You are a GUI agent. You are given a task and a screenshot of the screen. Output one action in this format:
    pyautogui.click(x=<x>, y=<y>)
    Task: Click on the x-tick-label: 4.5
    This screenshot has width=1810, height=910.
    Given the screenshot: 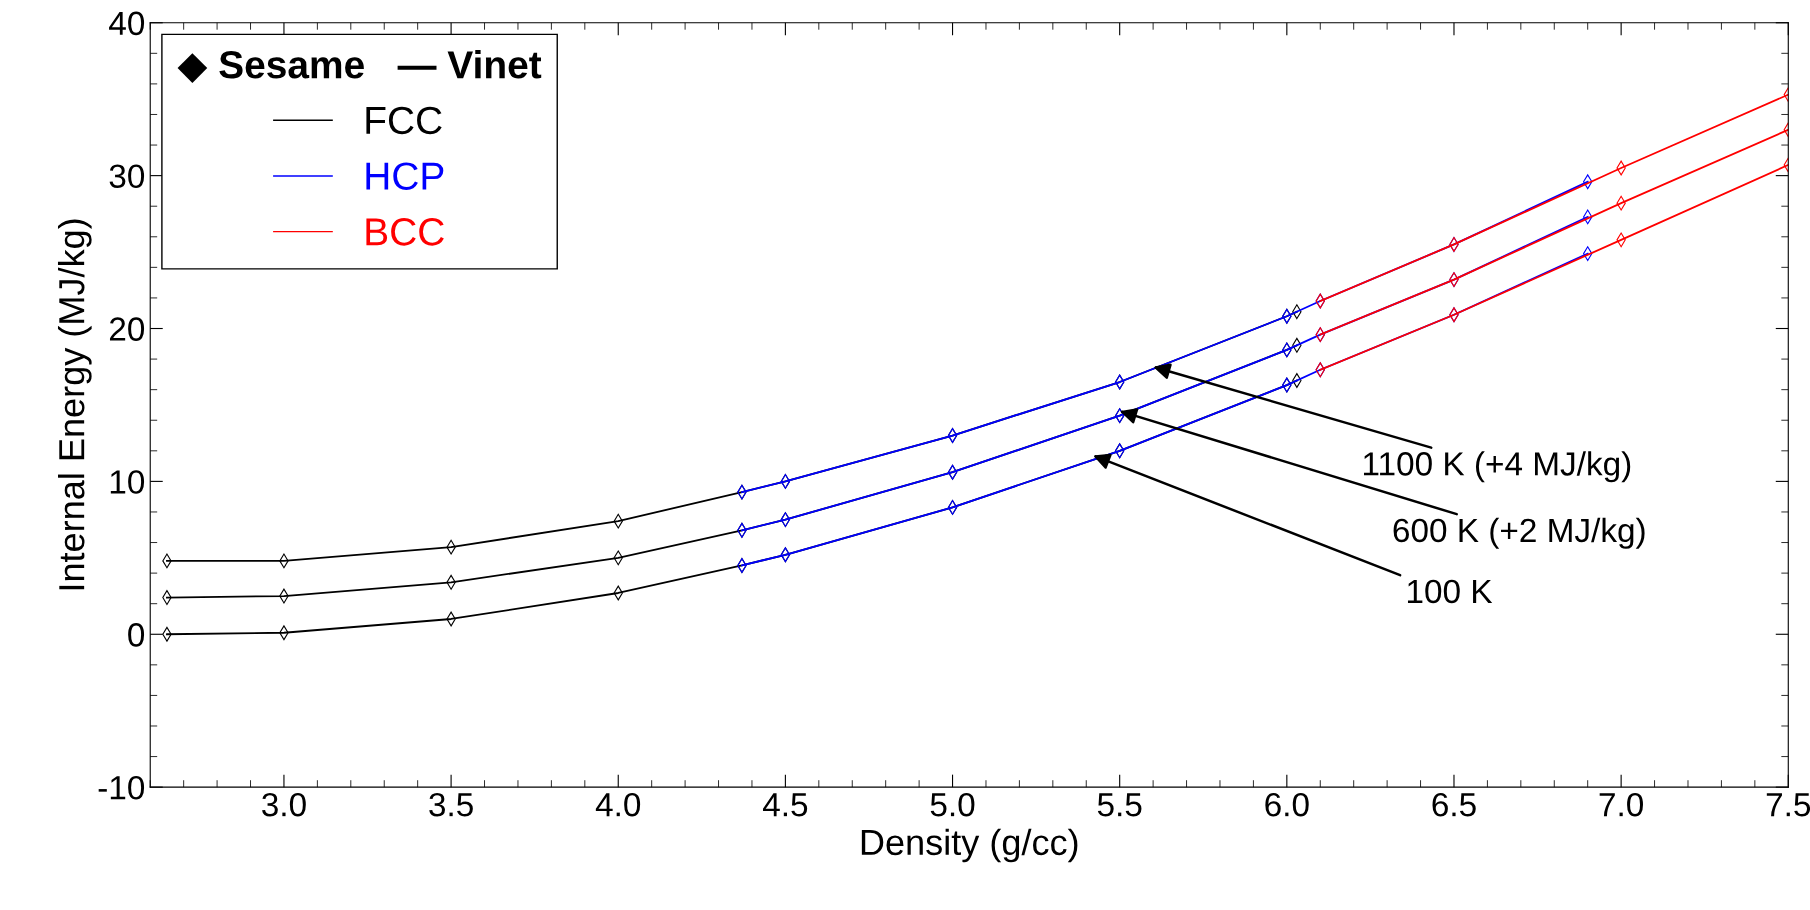 What is the action you would take?
    pyautogui.click(x=785, y=805)
    